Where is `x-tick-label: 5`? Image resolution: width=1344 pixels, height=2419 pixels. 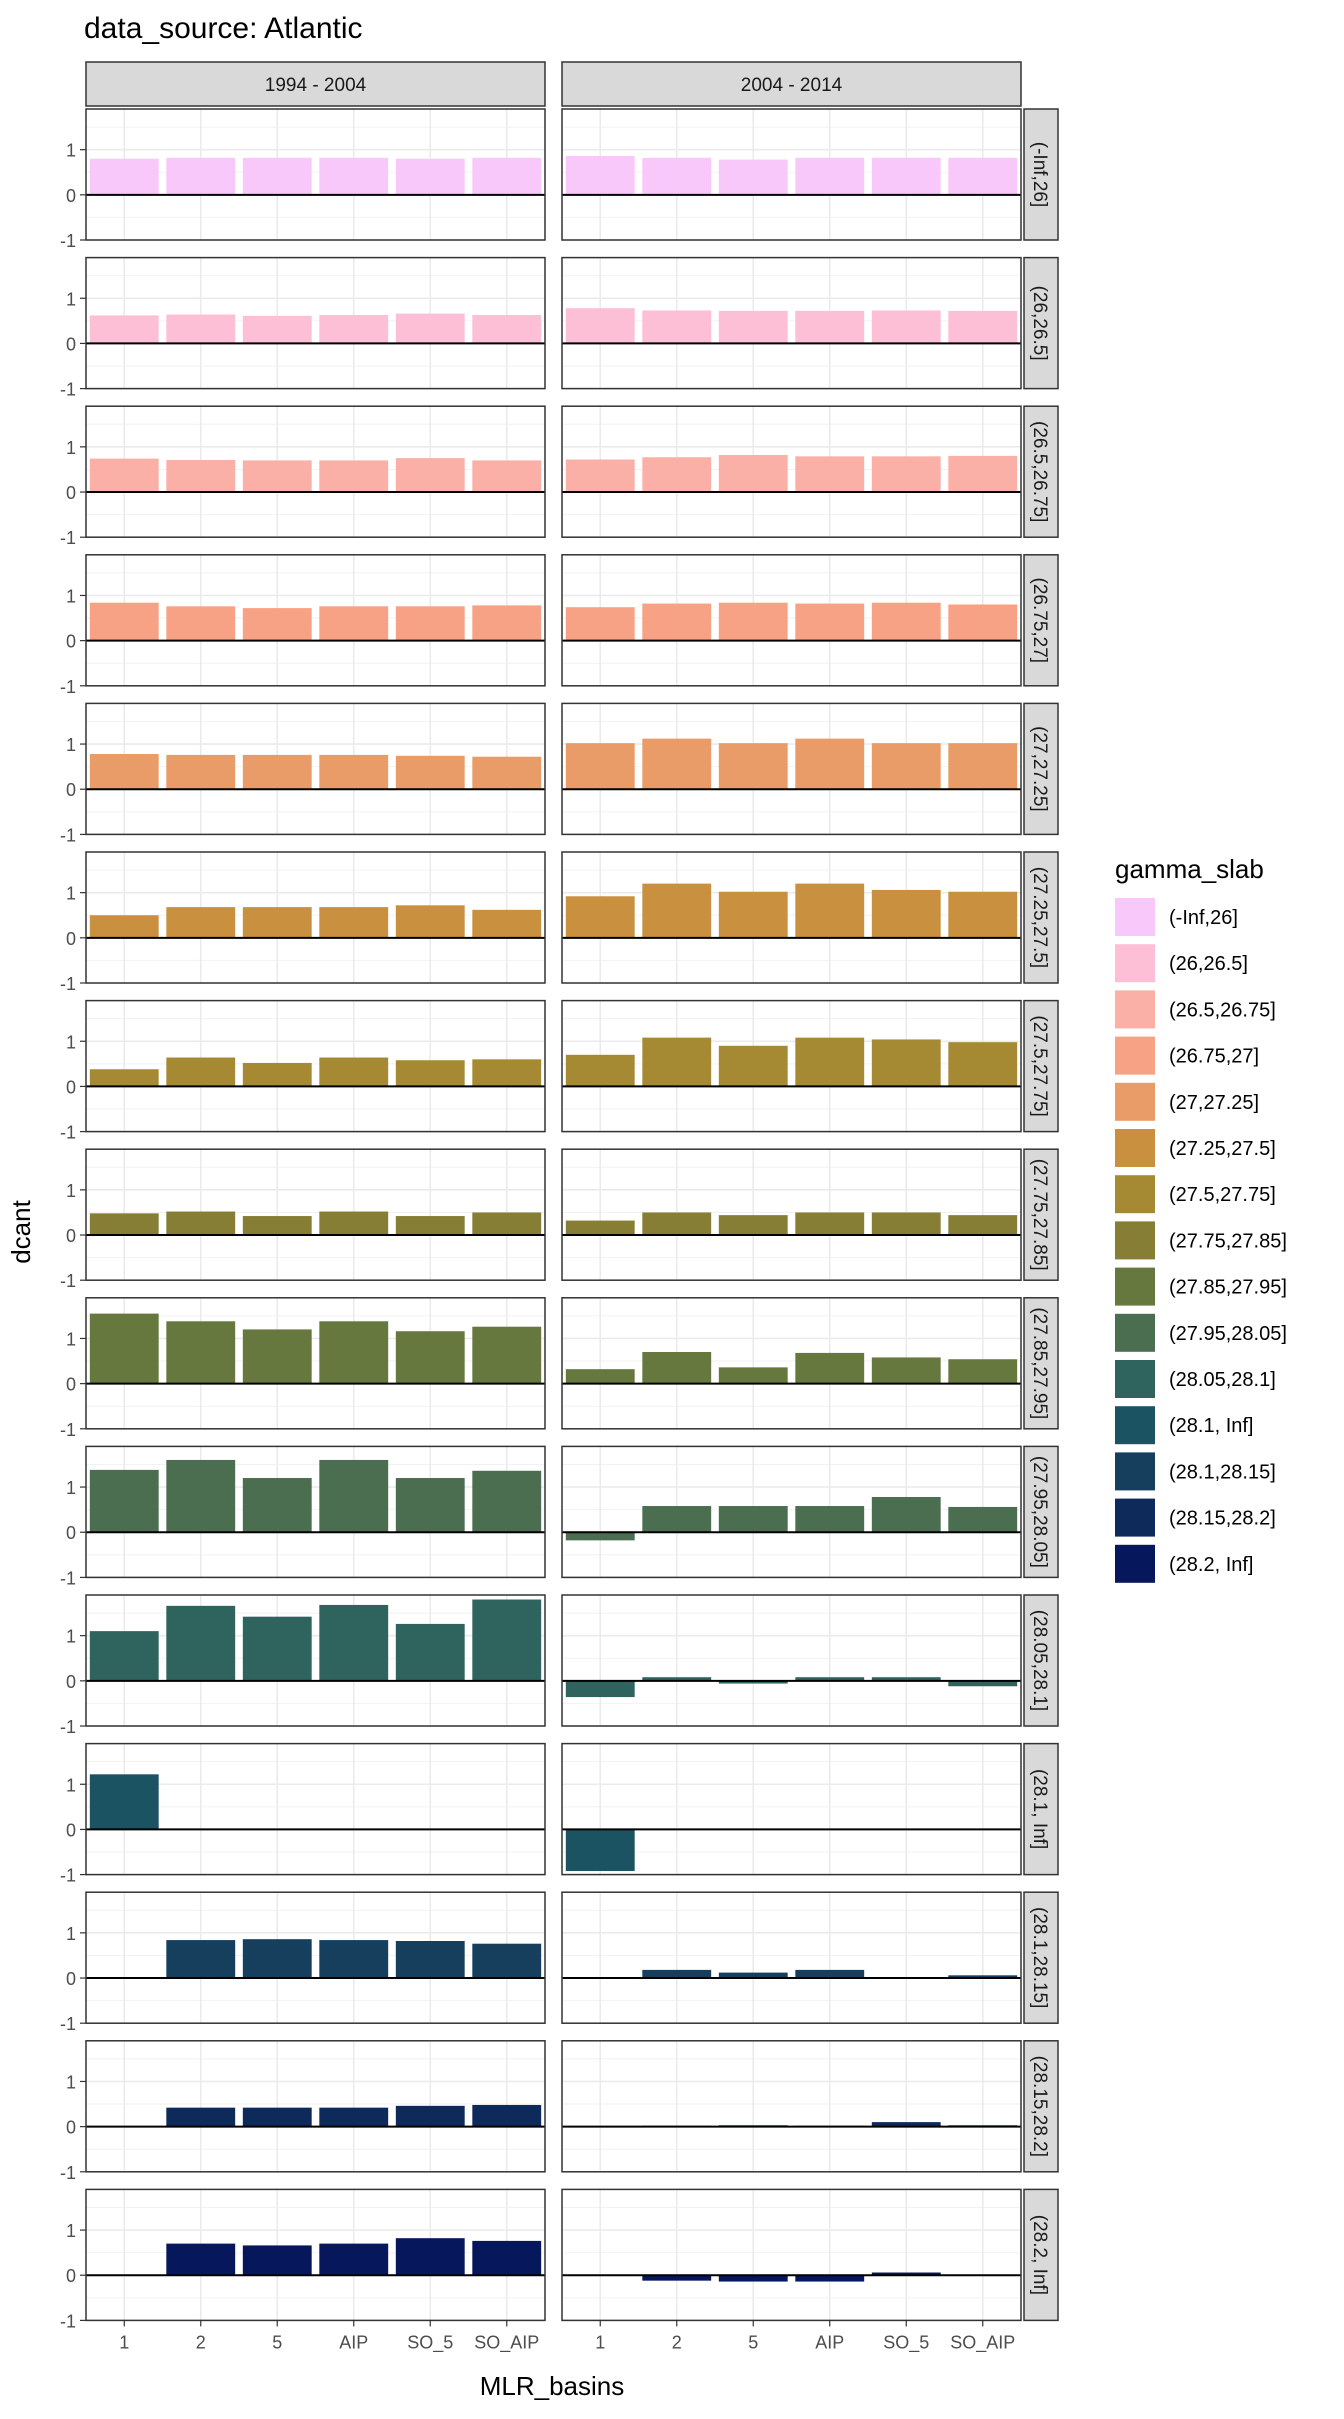
x-tick-label: 5 is located at coordinates (753, 2342).